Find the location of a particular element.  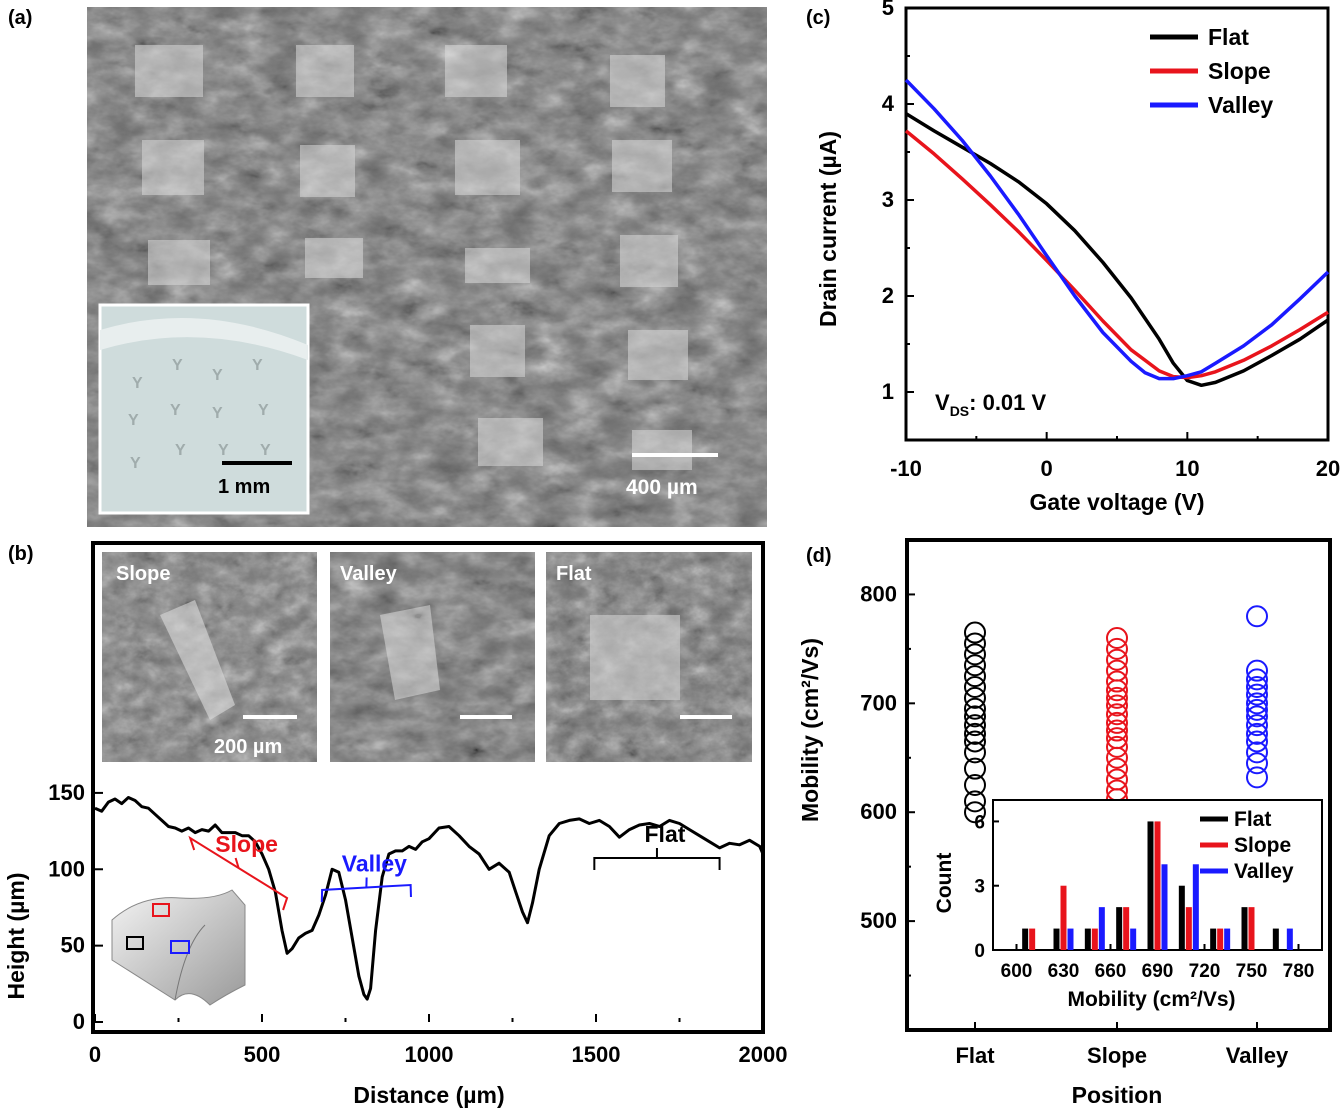

inset-legend-label-valley: Valley is located at coordinates (1264, 871).